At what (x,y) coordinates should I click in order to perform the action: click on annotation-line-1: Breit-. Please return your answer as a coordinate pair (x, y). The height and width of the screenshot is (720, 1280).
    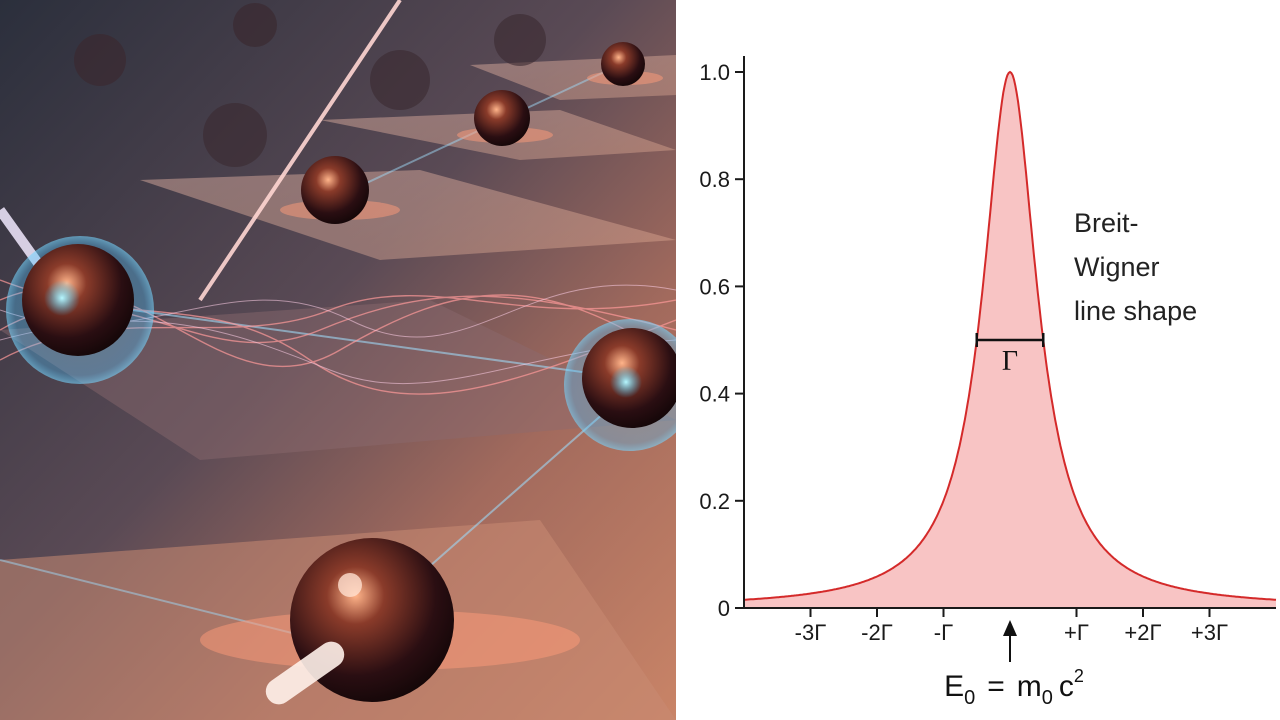
    Looking at the image, I should click on (1106, 223).